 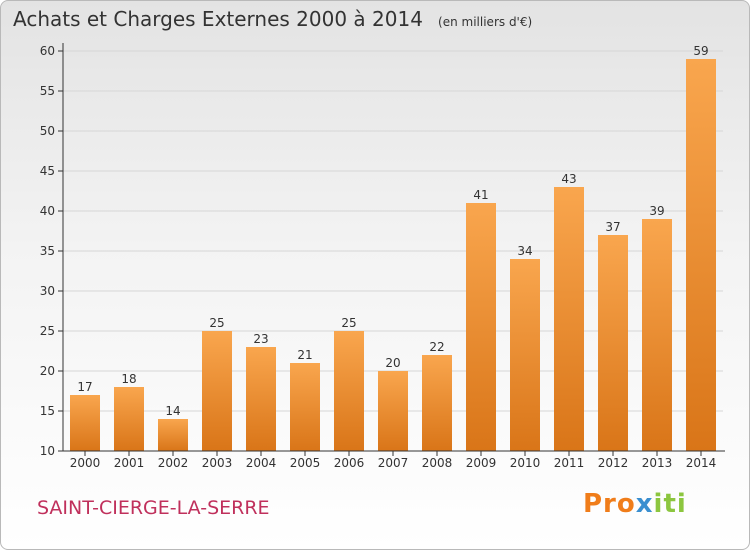 What do you see at coordinates (173, 463) in the screenshot?
I see `x-tick-label: 2002` at bounding box center [173, 463].